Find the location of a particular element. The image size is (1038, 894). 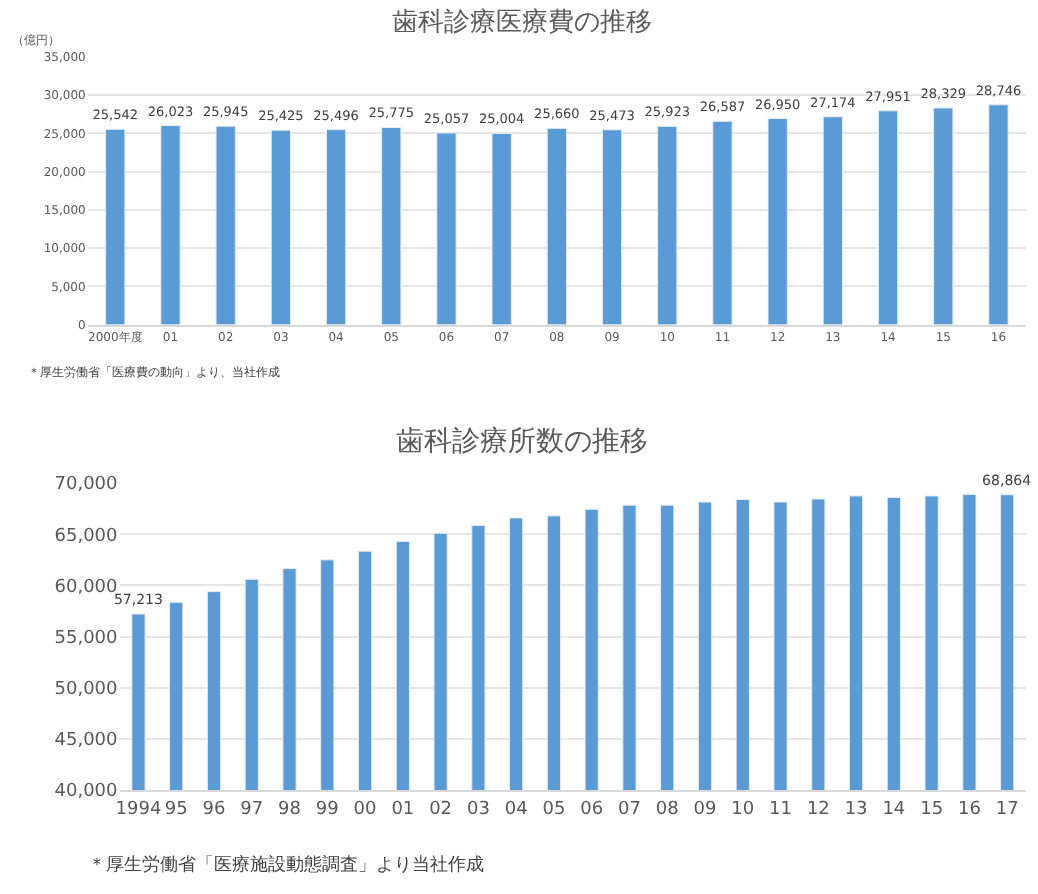

chart-title: 歯科診療医療費の推移 is located at coordinates (522, 23).